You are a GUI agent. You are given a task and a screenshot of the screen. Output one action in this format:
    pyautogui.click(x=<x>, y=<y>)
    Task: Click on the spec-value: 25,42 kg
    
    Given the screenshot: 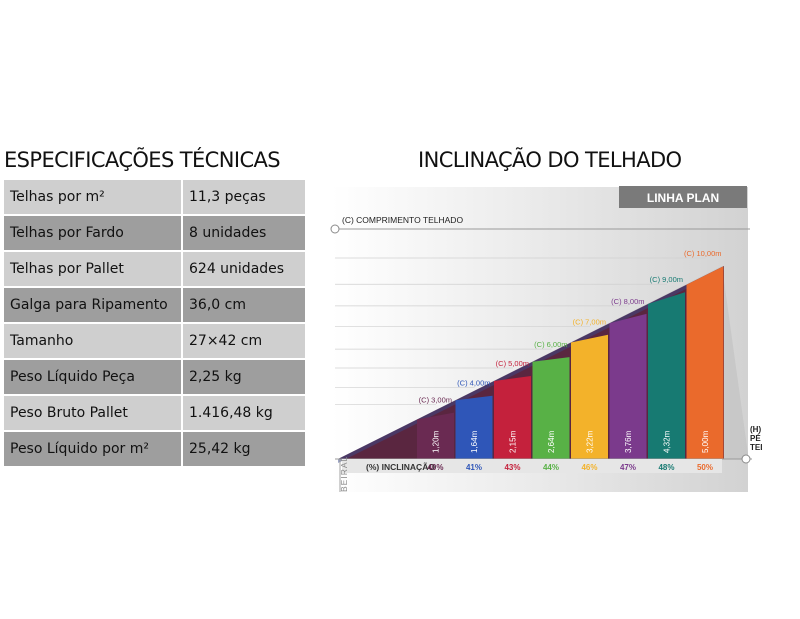 What is the action you would take?
    pyautogui.click(x=244, y=449)
    